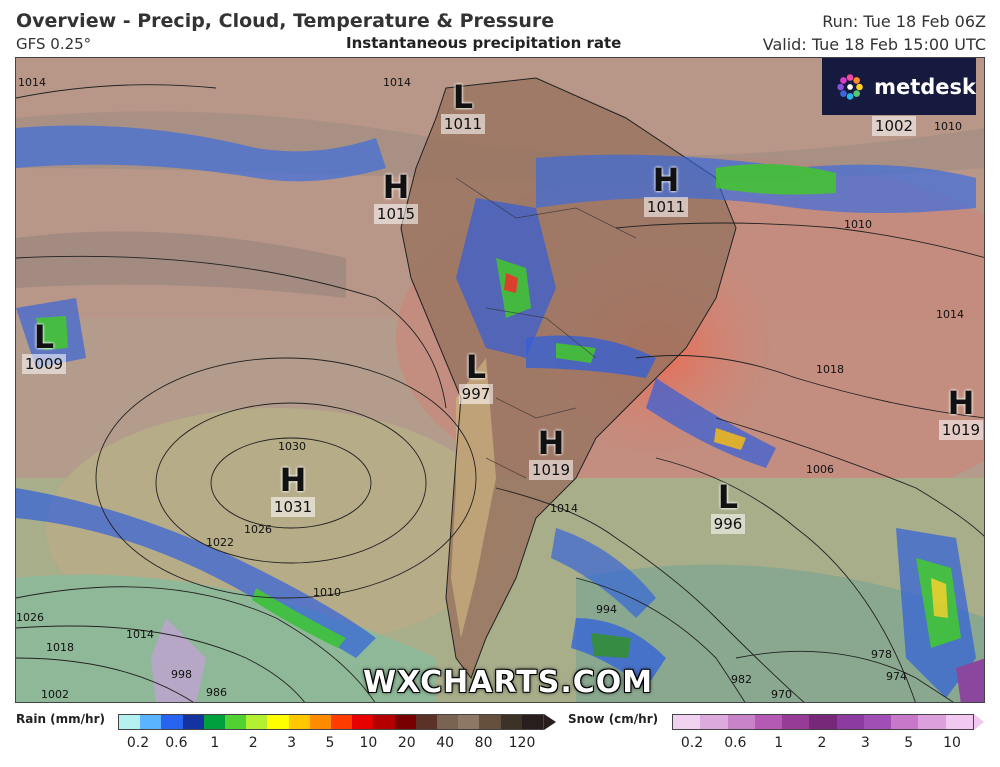 This screenshot has width=1000, height=767. Describe the element at coordinates (181, 674) in the screenshot. I see `isobar-label: 998` at that location.